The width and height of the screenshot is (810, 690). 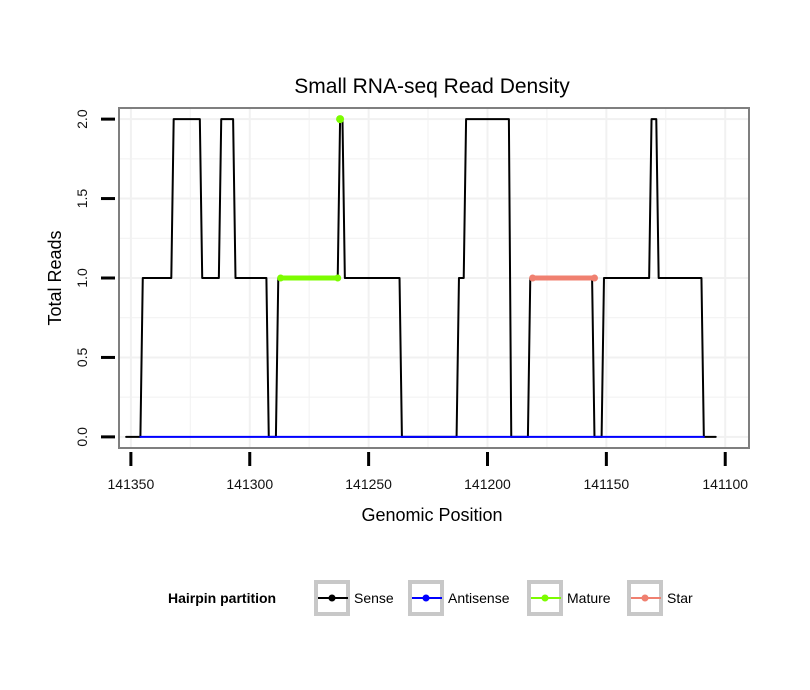 What do you see at coordinates (82, 437) in the screenshot?
I see `y-tick-label: 0.0` at bounding box center [82, 437].